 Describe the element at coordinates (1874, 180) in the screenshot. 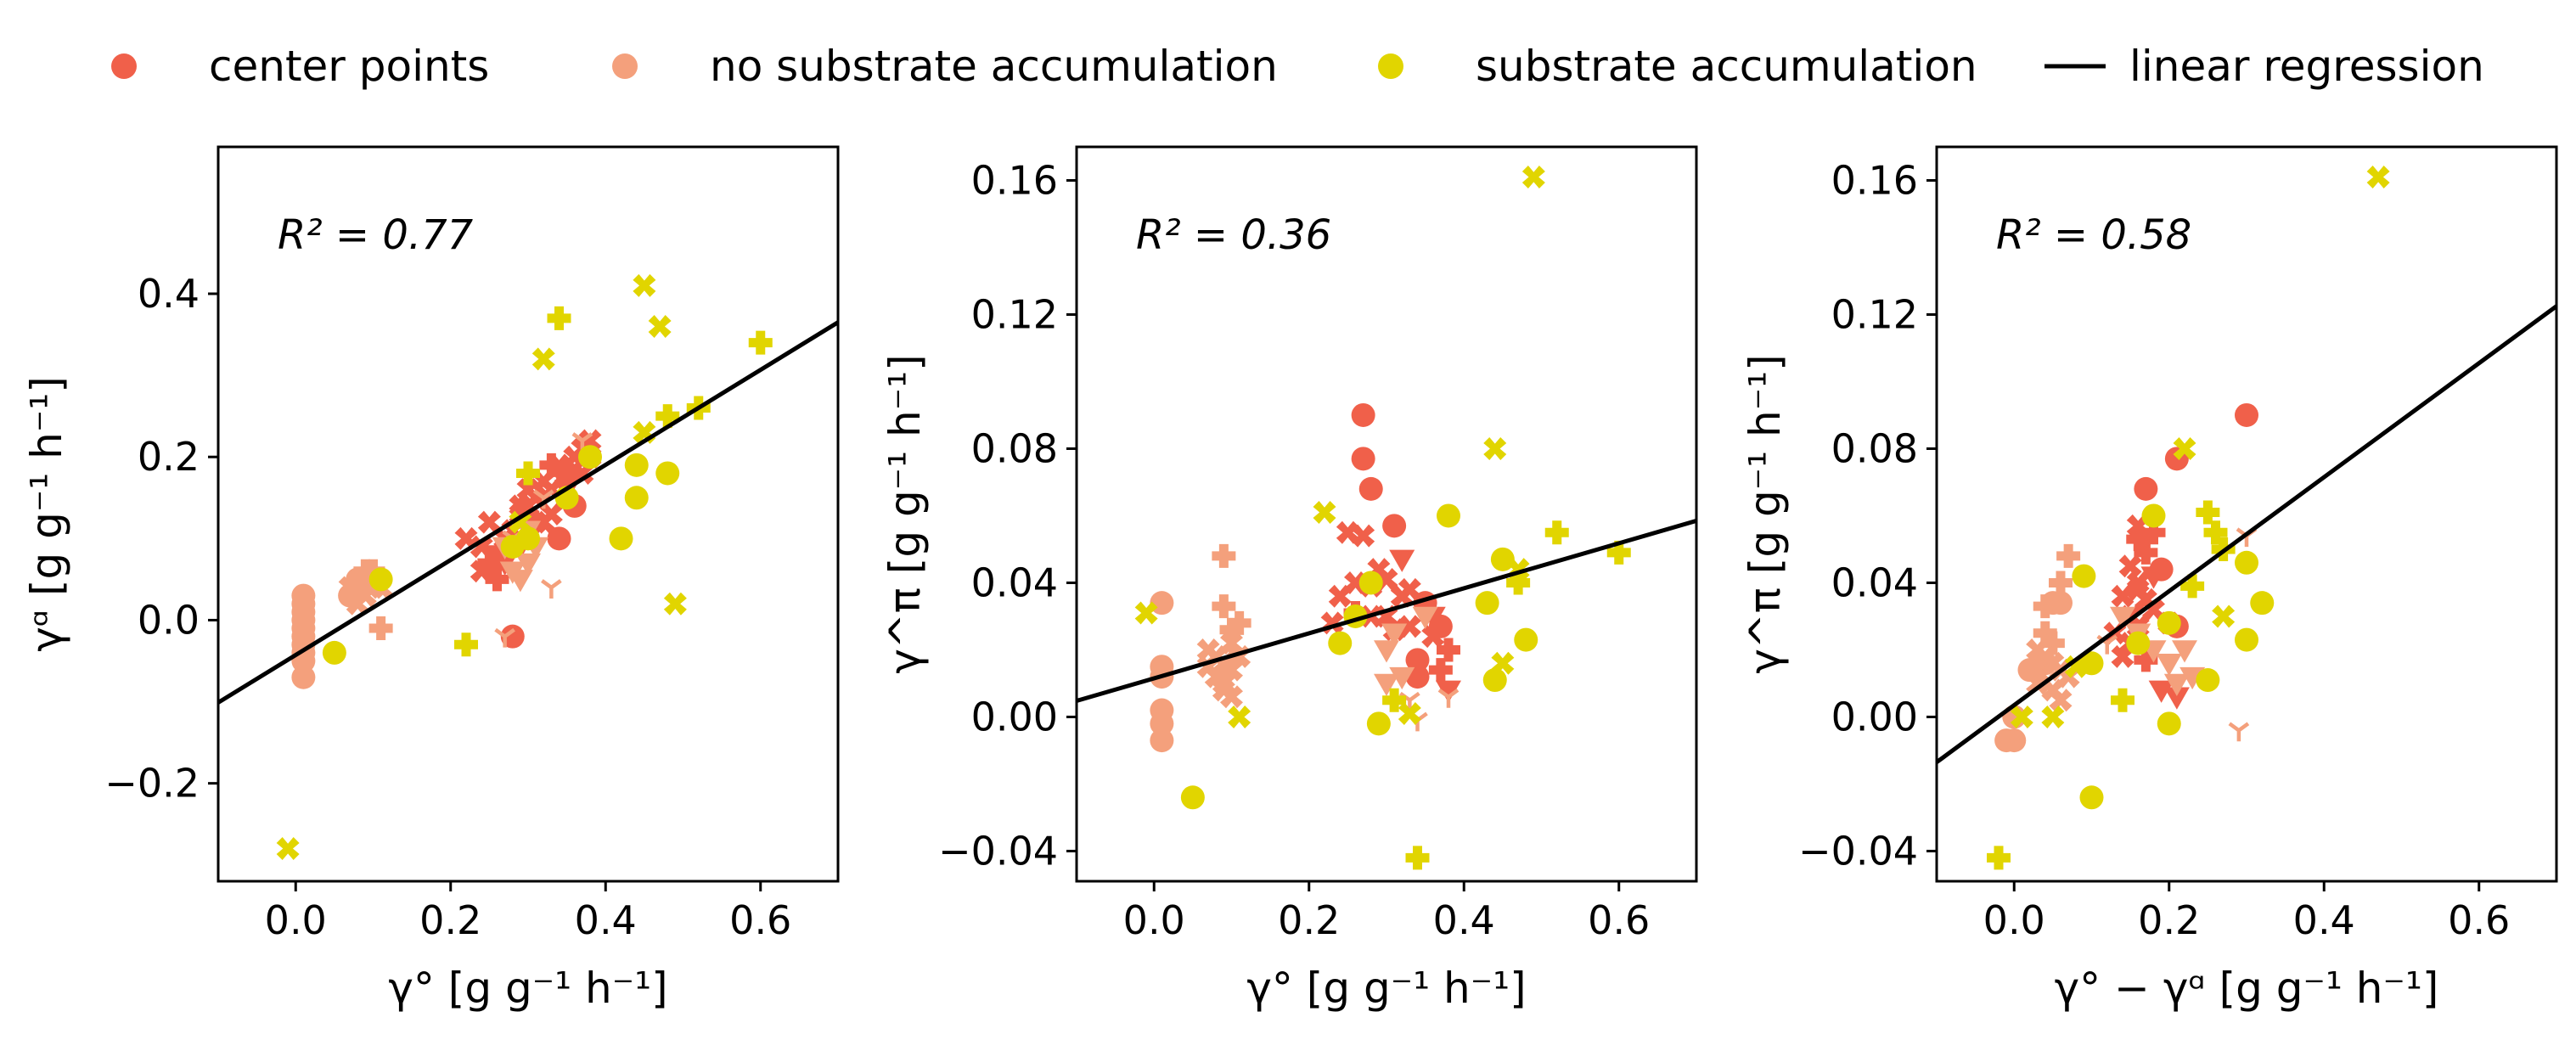

I see `y-tick-label: 0.16` at that location.